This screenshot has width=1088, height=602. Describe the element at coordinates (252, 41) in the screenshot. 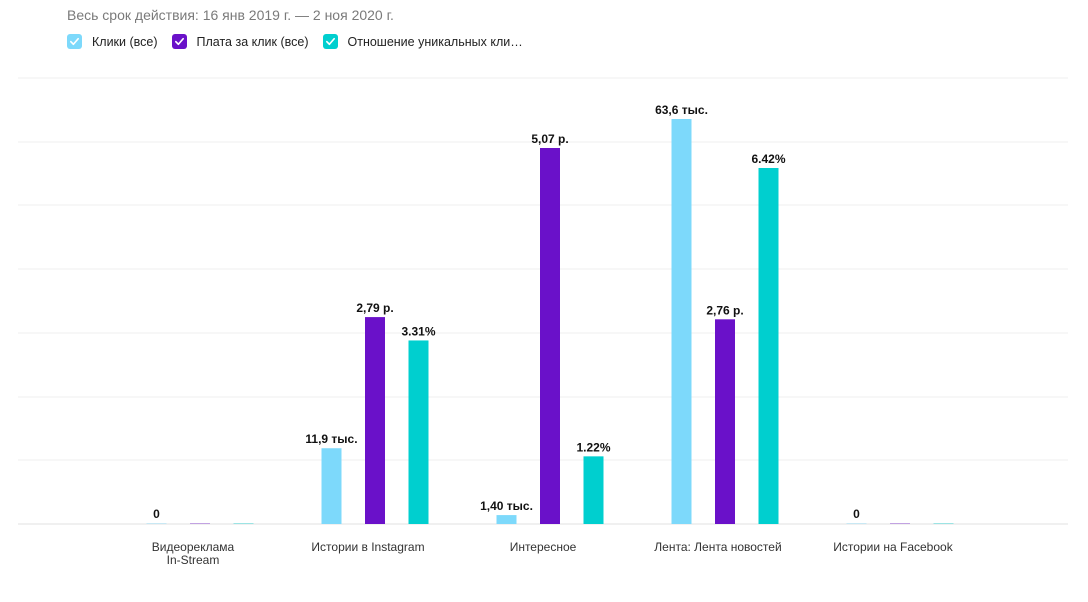

I see `legend-label: Плата за клик (все)` at that location.